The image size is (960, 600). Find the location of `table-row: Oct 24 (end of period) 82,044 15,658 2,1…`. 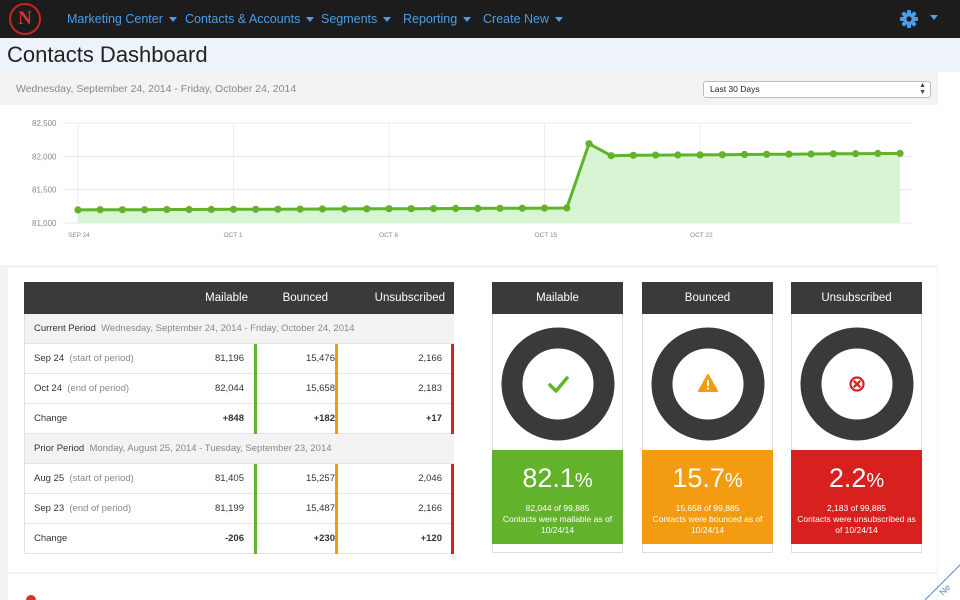

table-row: Oct 24 (end of period) 82,044 15,658 2,1… is located at coordinates (239, 389).